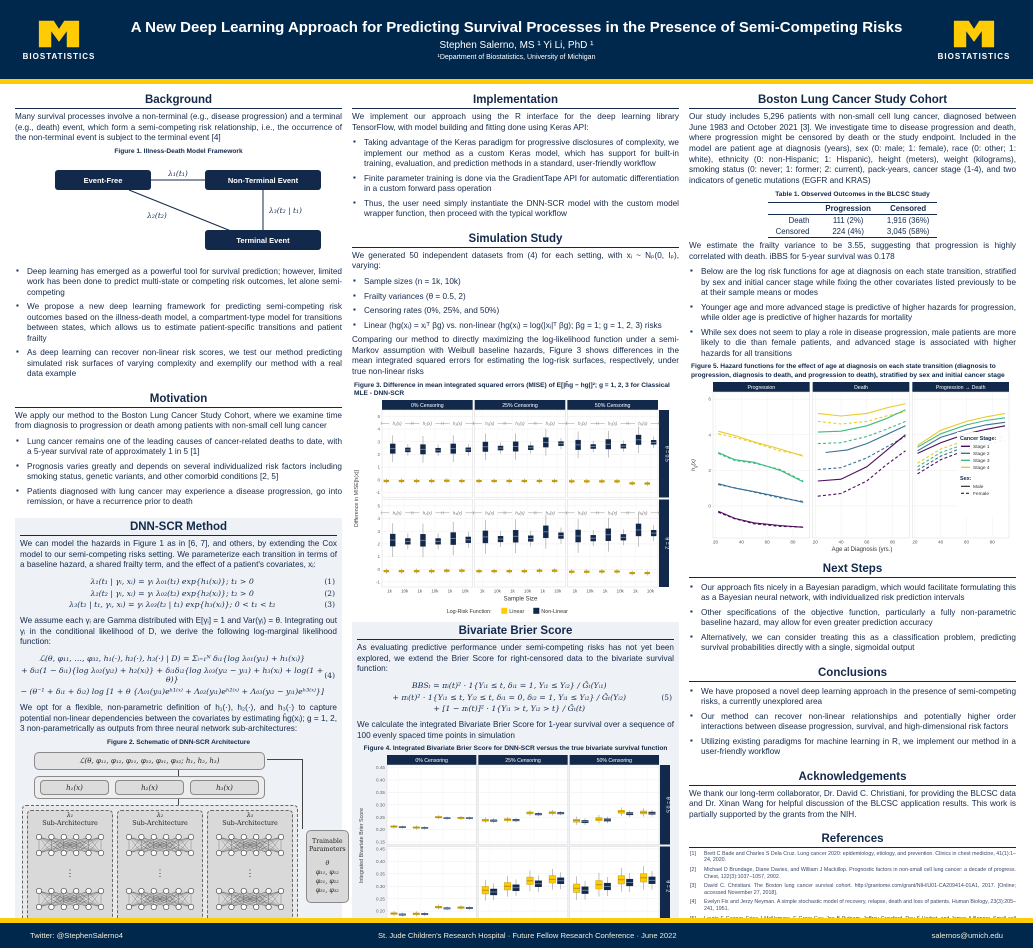 The image size is (1033, 948). I want to click on svg-text: Progression → Death, so click(961, 388).